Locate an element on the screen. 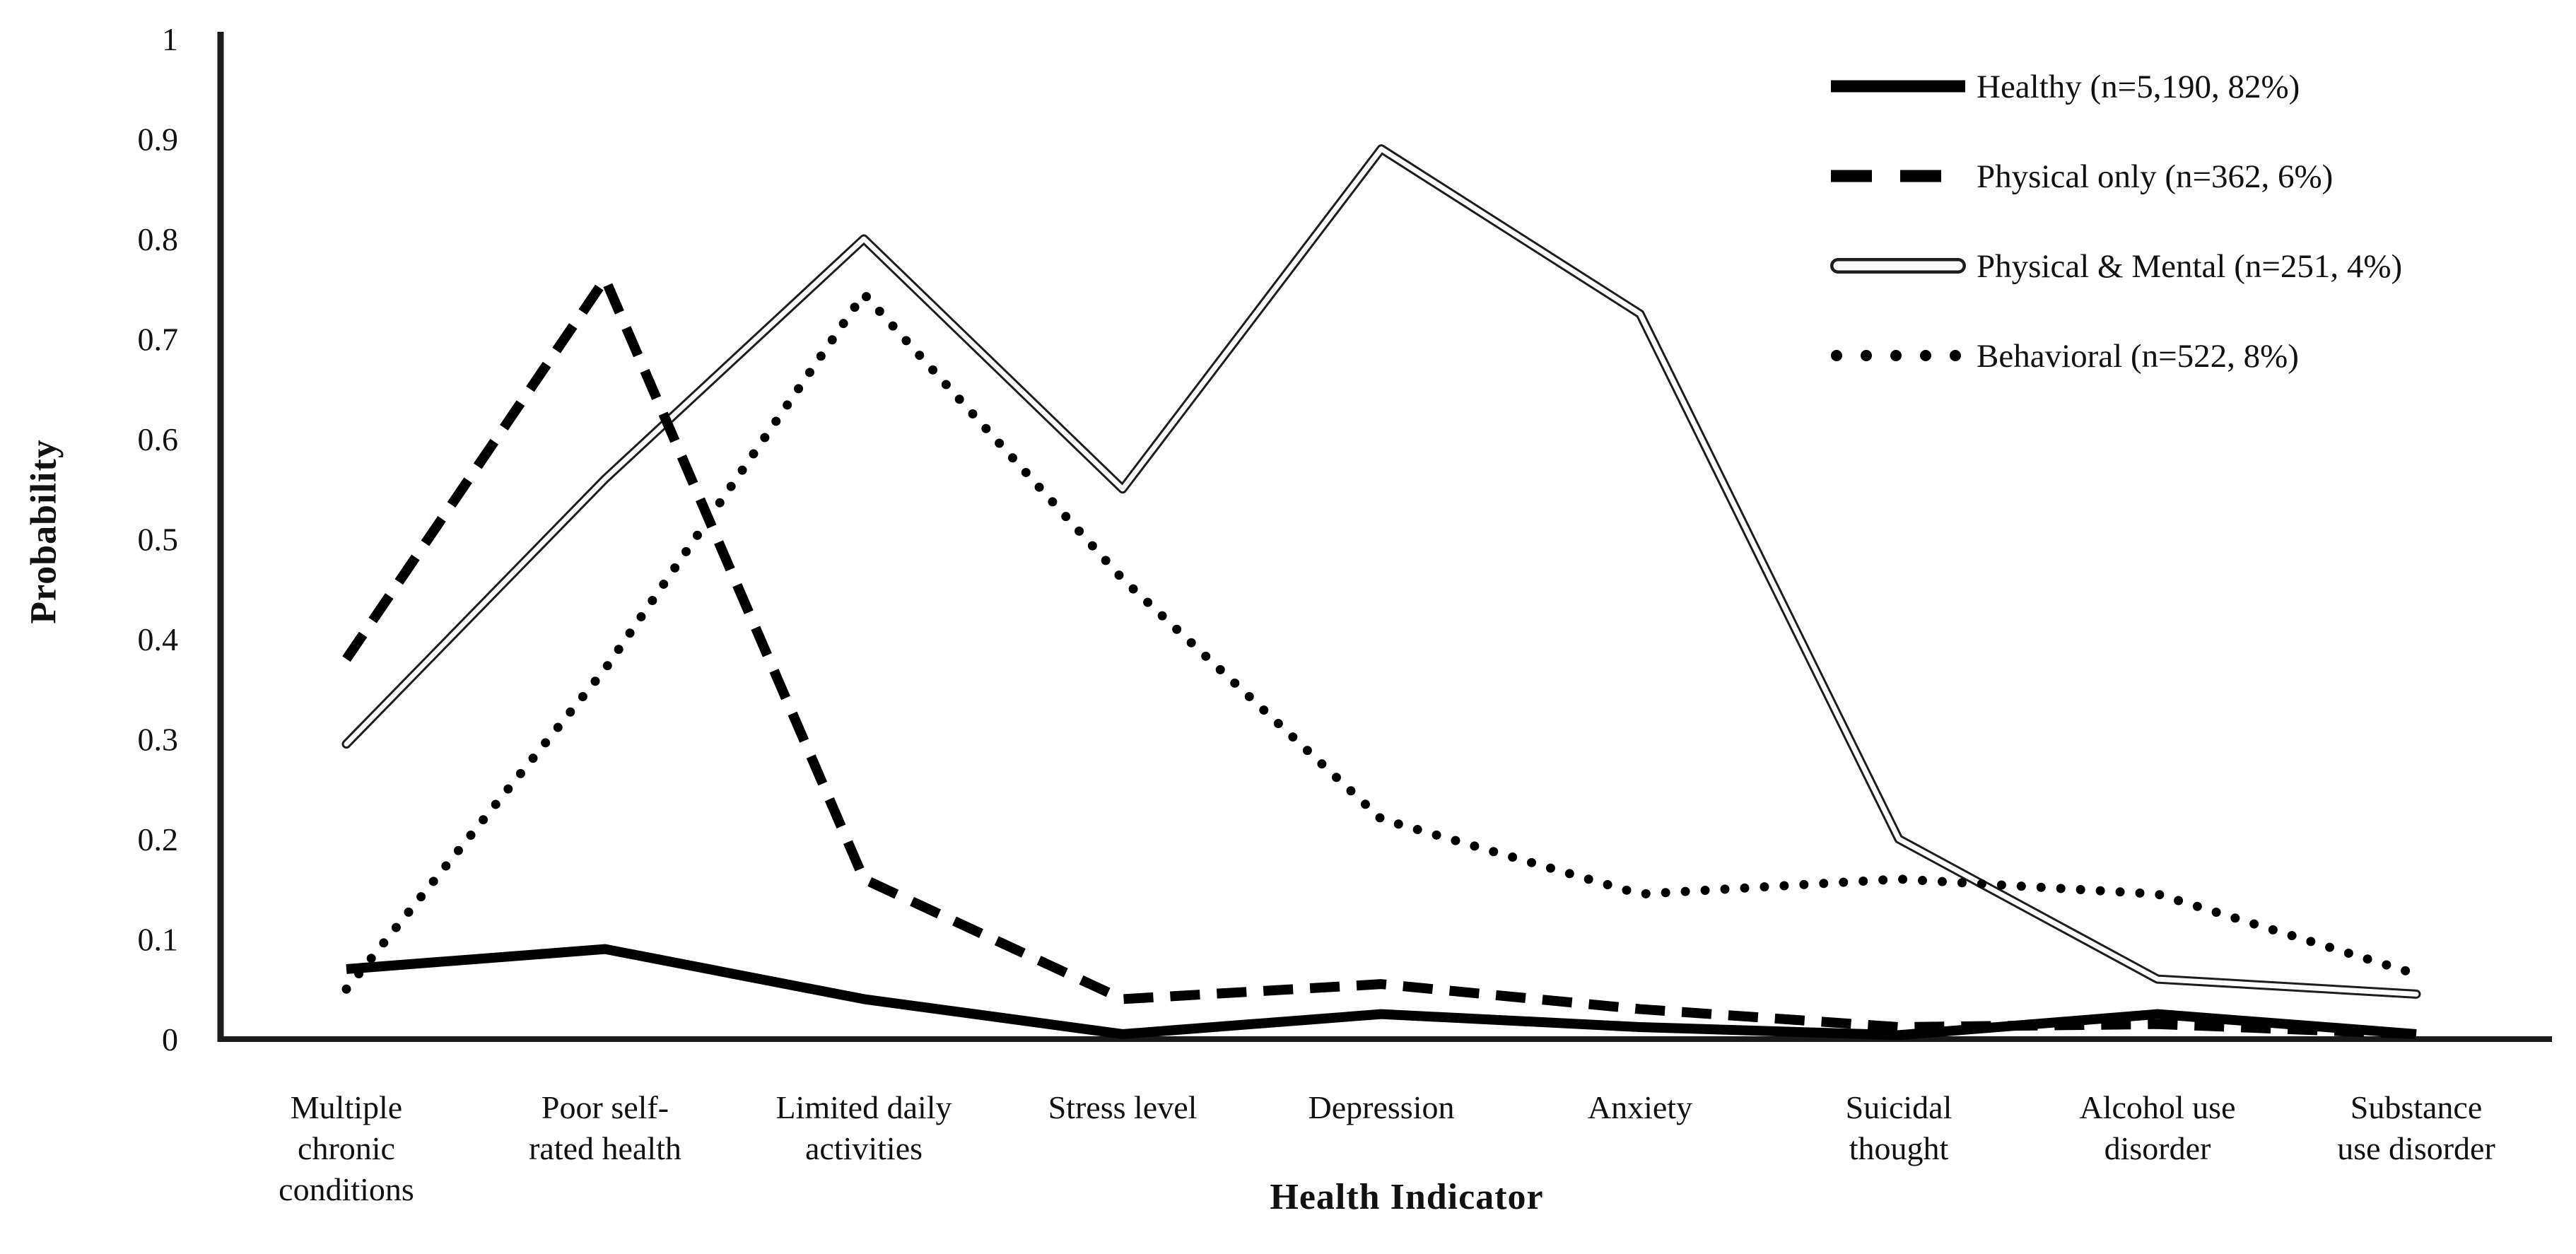 This screenshot has height=1254, width=2576. legend-label: Physical & Mental (n=251, 4%) is located at coordinates (2189, 266).